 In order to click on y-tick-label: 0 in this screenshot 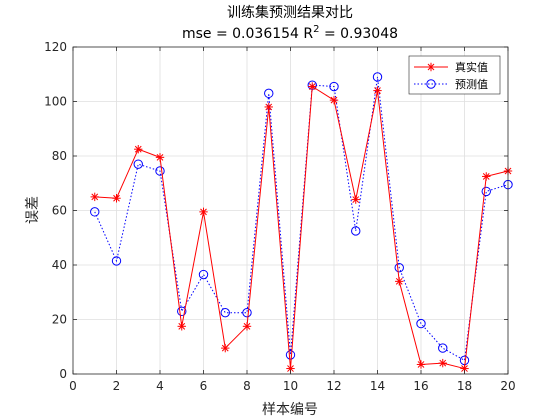, I will do `click(63, 374)`.